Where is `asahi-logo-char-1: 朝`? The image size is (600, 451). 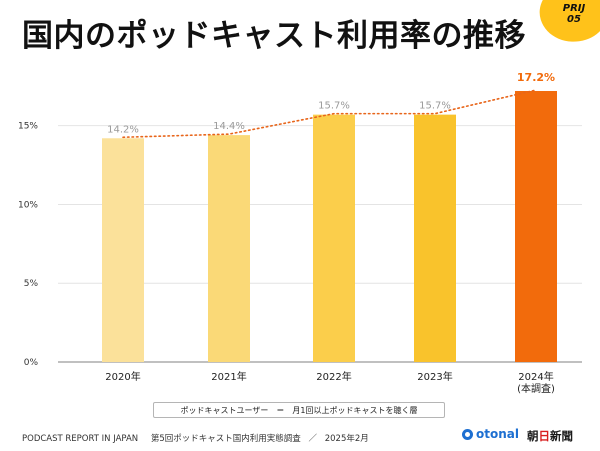 asahi-logo-char-1: 朝 is located at coordinates (533, 436).